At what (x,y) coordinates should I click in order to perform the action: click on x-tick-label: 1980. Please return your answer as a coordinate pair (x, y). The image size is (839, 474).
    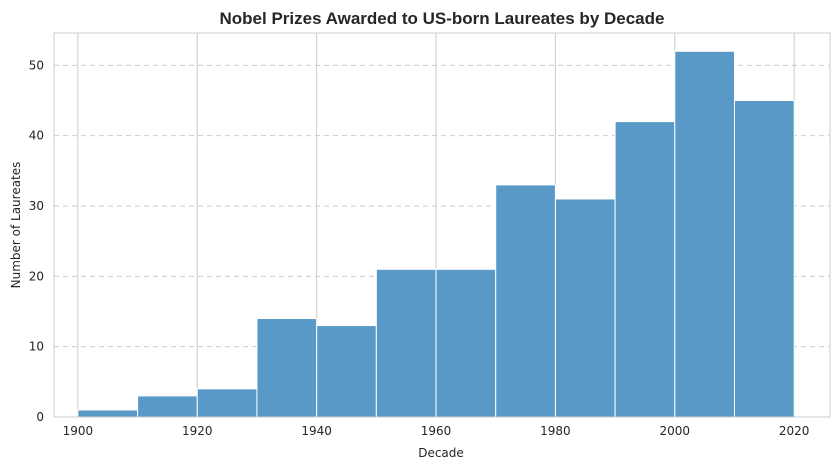
    Looking at the image, I should click on (555, 431).